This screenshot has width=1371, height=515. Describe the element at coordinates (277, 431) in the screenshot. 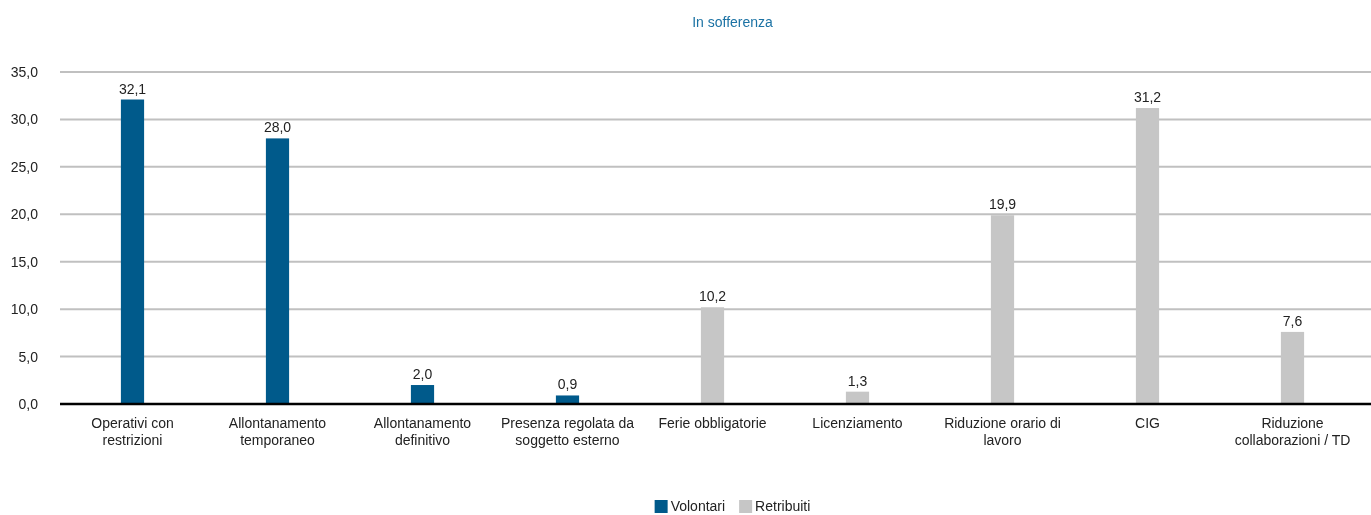

I see `x-tick-label: Allontanamento temporaneo` at that location.